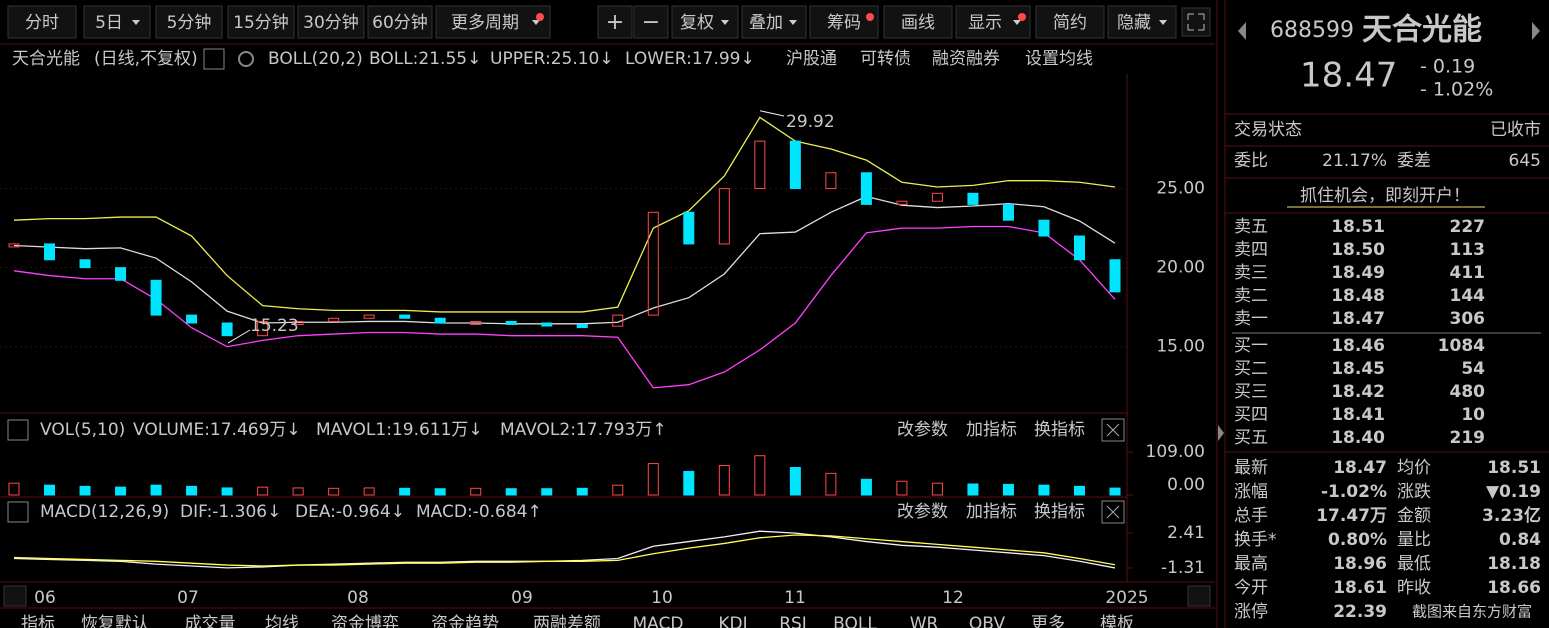 This screenshot has width=1549, height=628. I want to click on tool-label: 筹码, so click(844, 23).